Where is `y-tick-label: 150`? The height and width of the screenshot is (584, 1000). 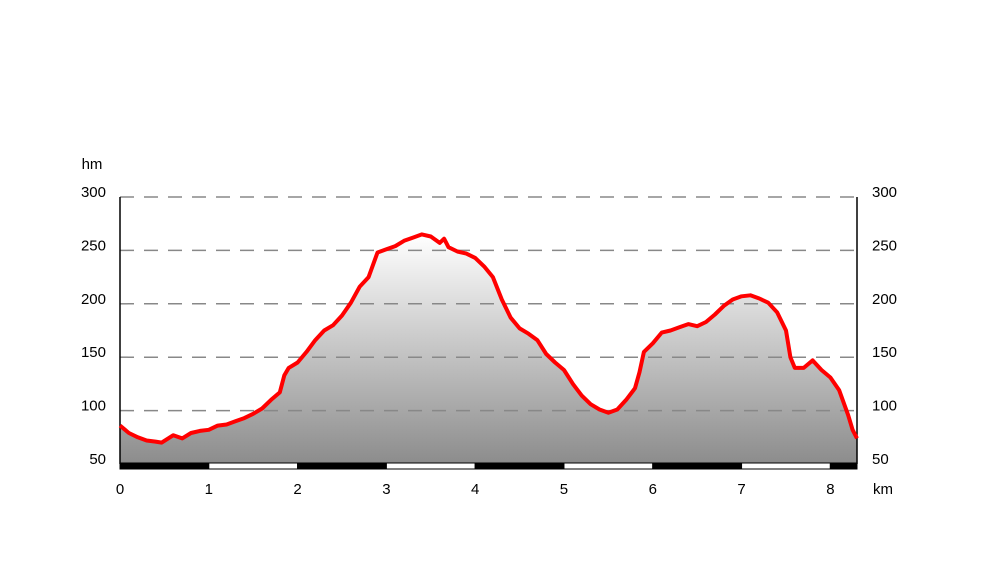
y-tick-label: 150 is located at coordinates (93, 352).